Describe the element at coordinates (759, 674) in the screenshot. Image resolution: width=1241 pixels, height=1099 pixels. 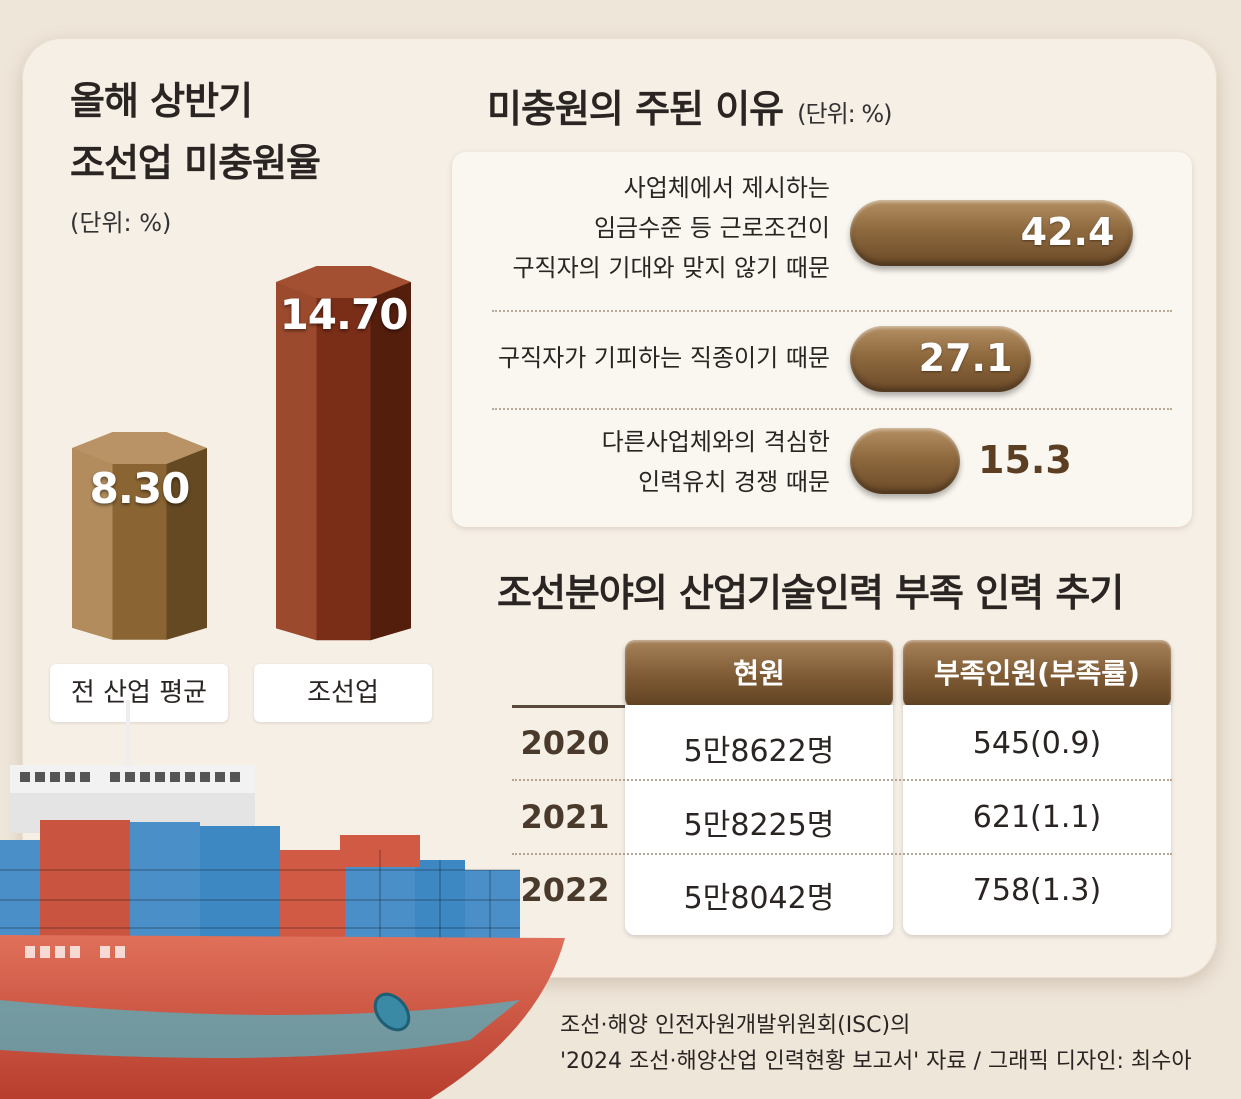
I see `table-header-current: 현원` at that location.